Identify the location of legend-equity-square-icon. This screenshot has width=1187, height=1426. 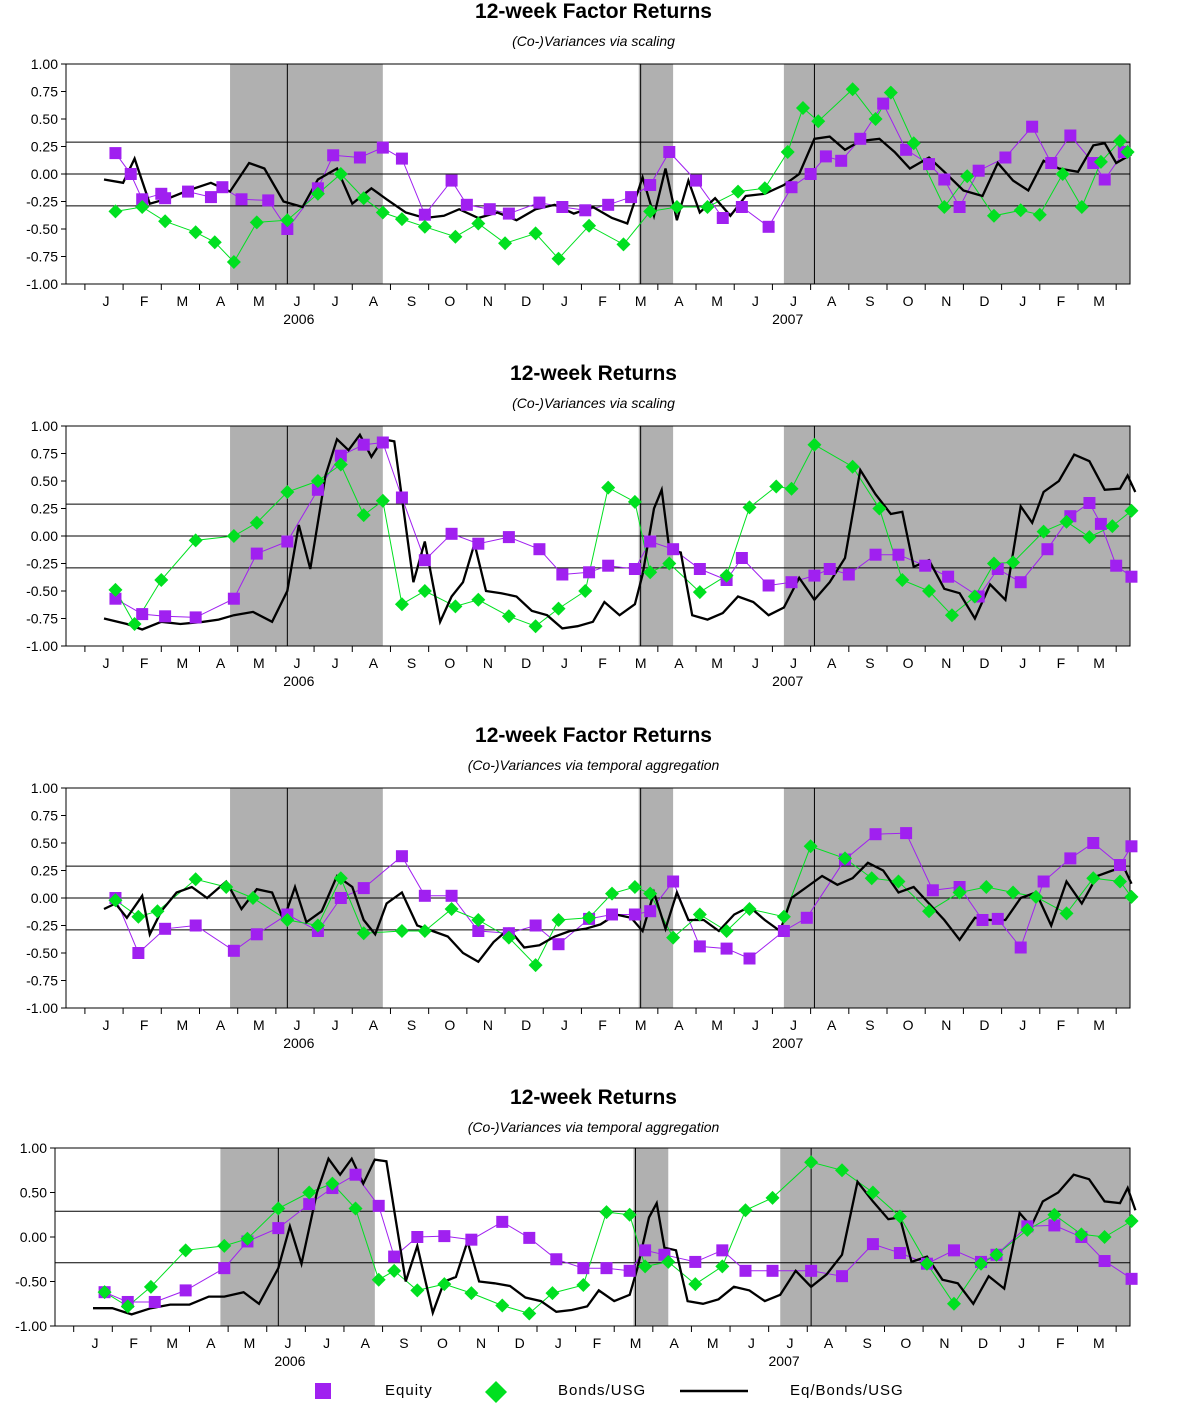
(323, 1391).